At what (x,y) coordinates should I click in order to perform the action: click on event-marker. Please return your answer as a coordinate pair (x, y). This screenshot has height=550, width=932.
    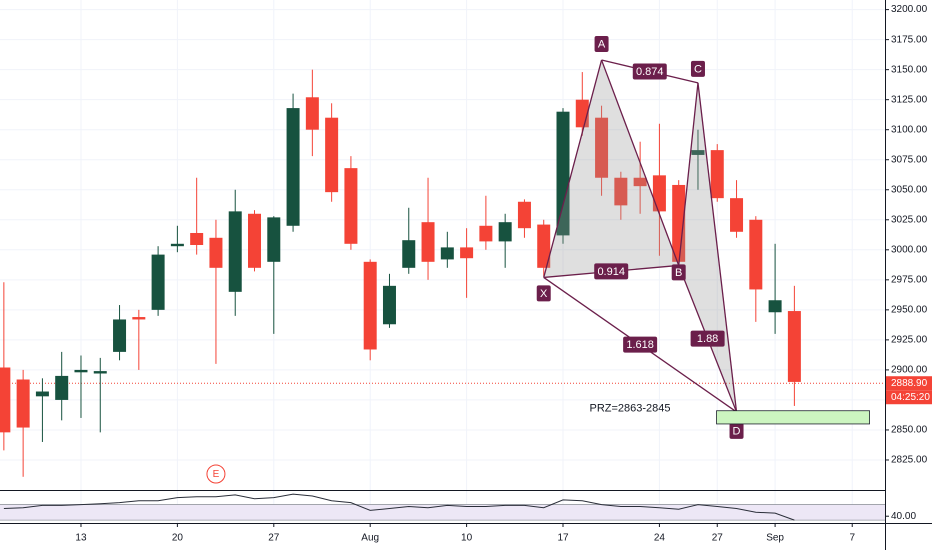
    Looking at the image, I should click on (216, 474).